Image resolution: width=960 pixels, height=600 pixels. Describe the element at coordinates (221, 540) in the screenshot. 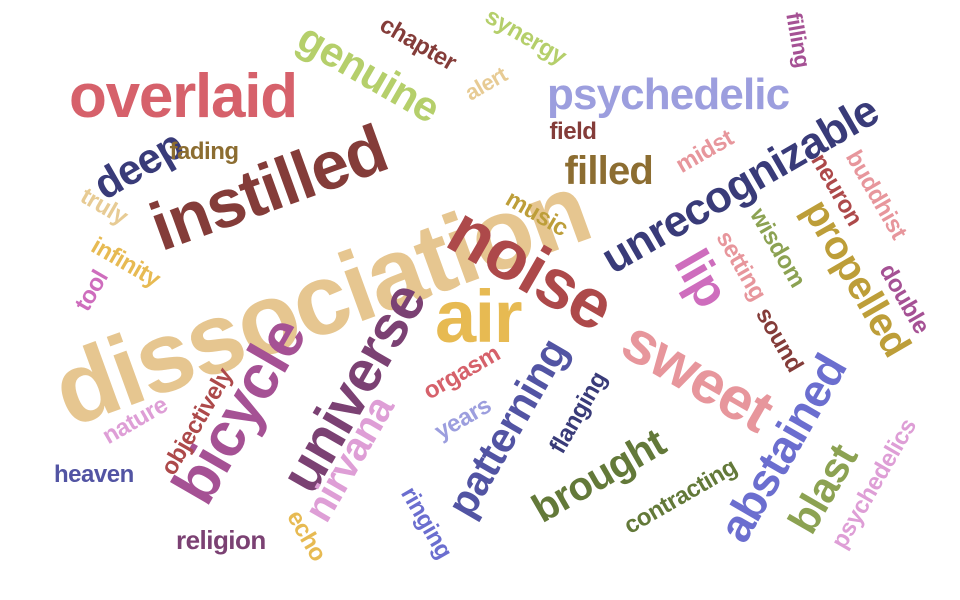

I see `word-religion: religion` at that location.